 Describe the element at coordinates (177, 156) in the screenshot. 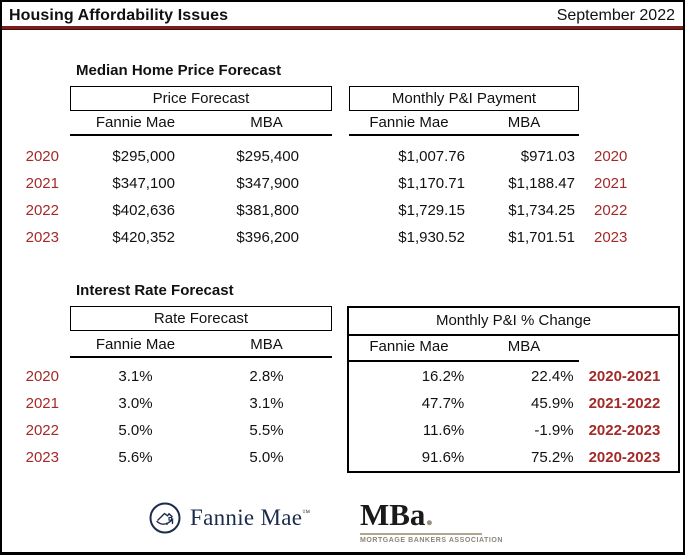

I see `table-row: 2020 $295,000 $295,400` at that location.